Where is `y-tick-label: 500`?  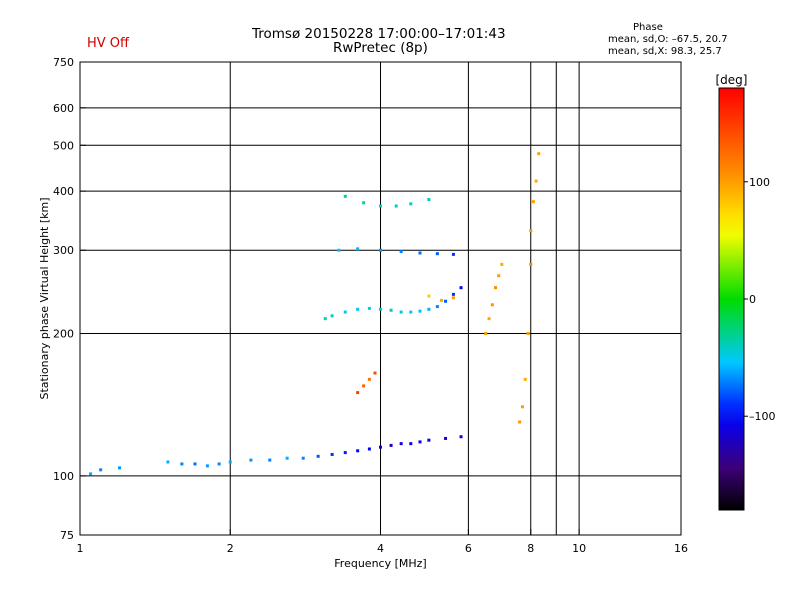 y-tick-label: 500 is located at coordinates (63, 145).